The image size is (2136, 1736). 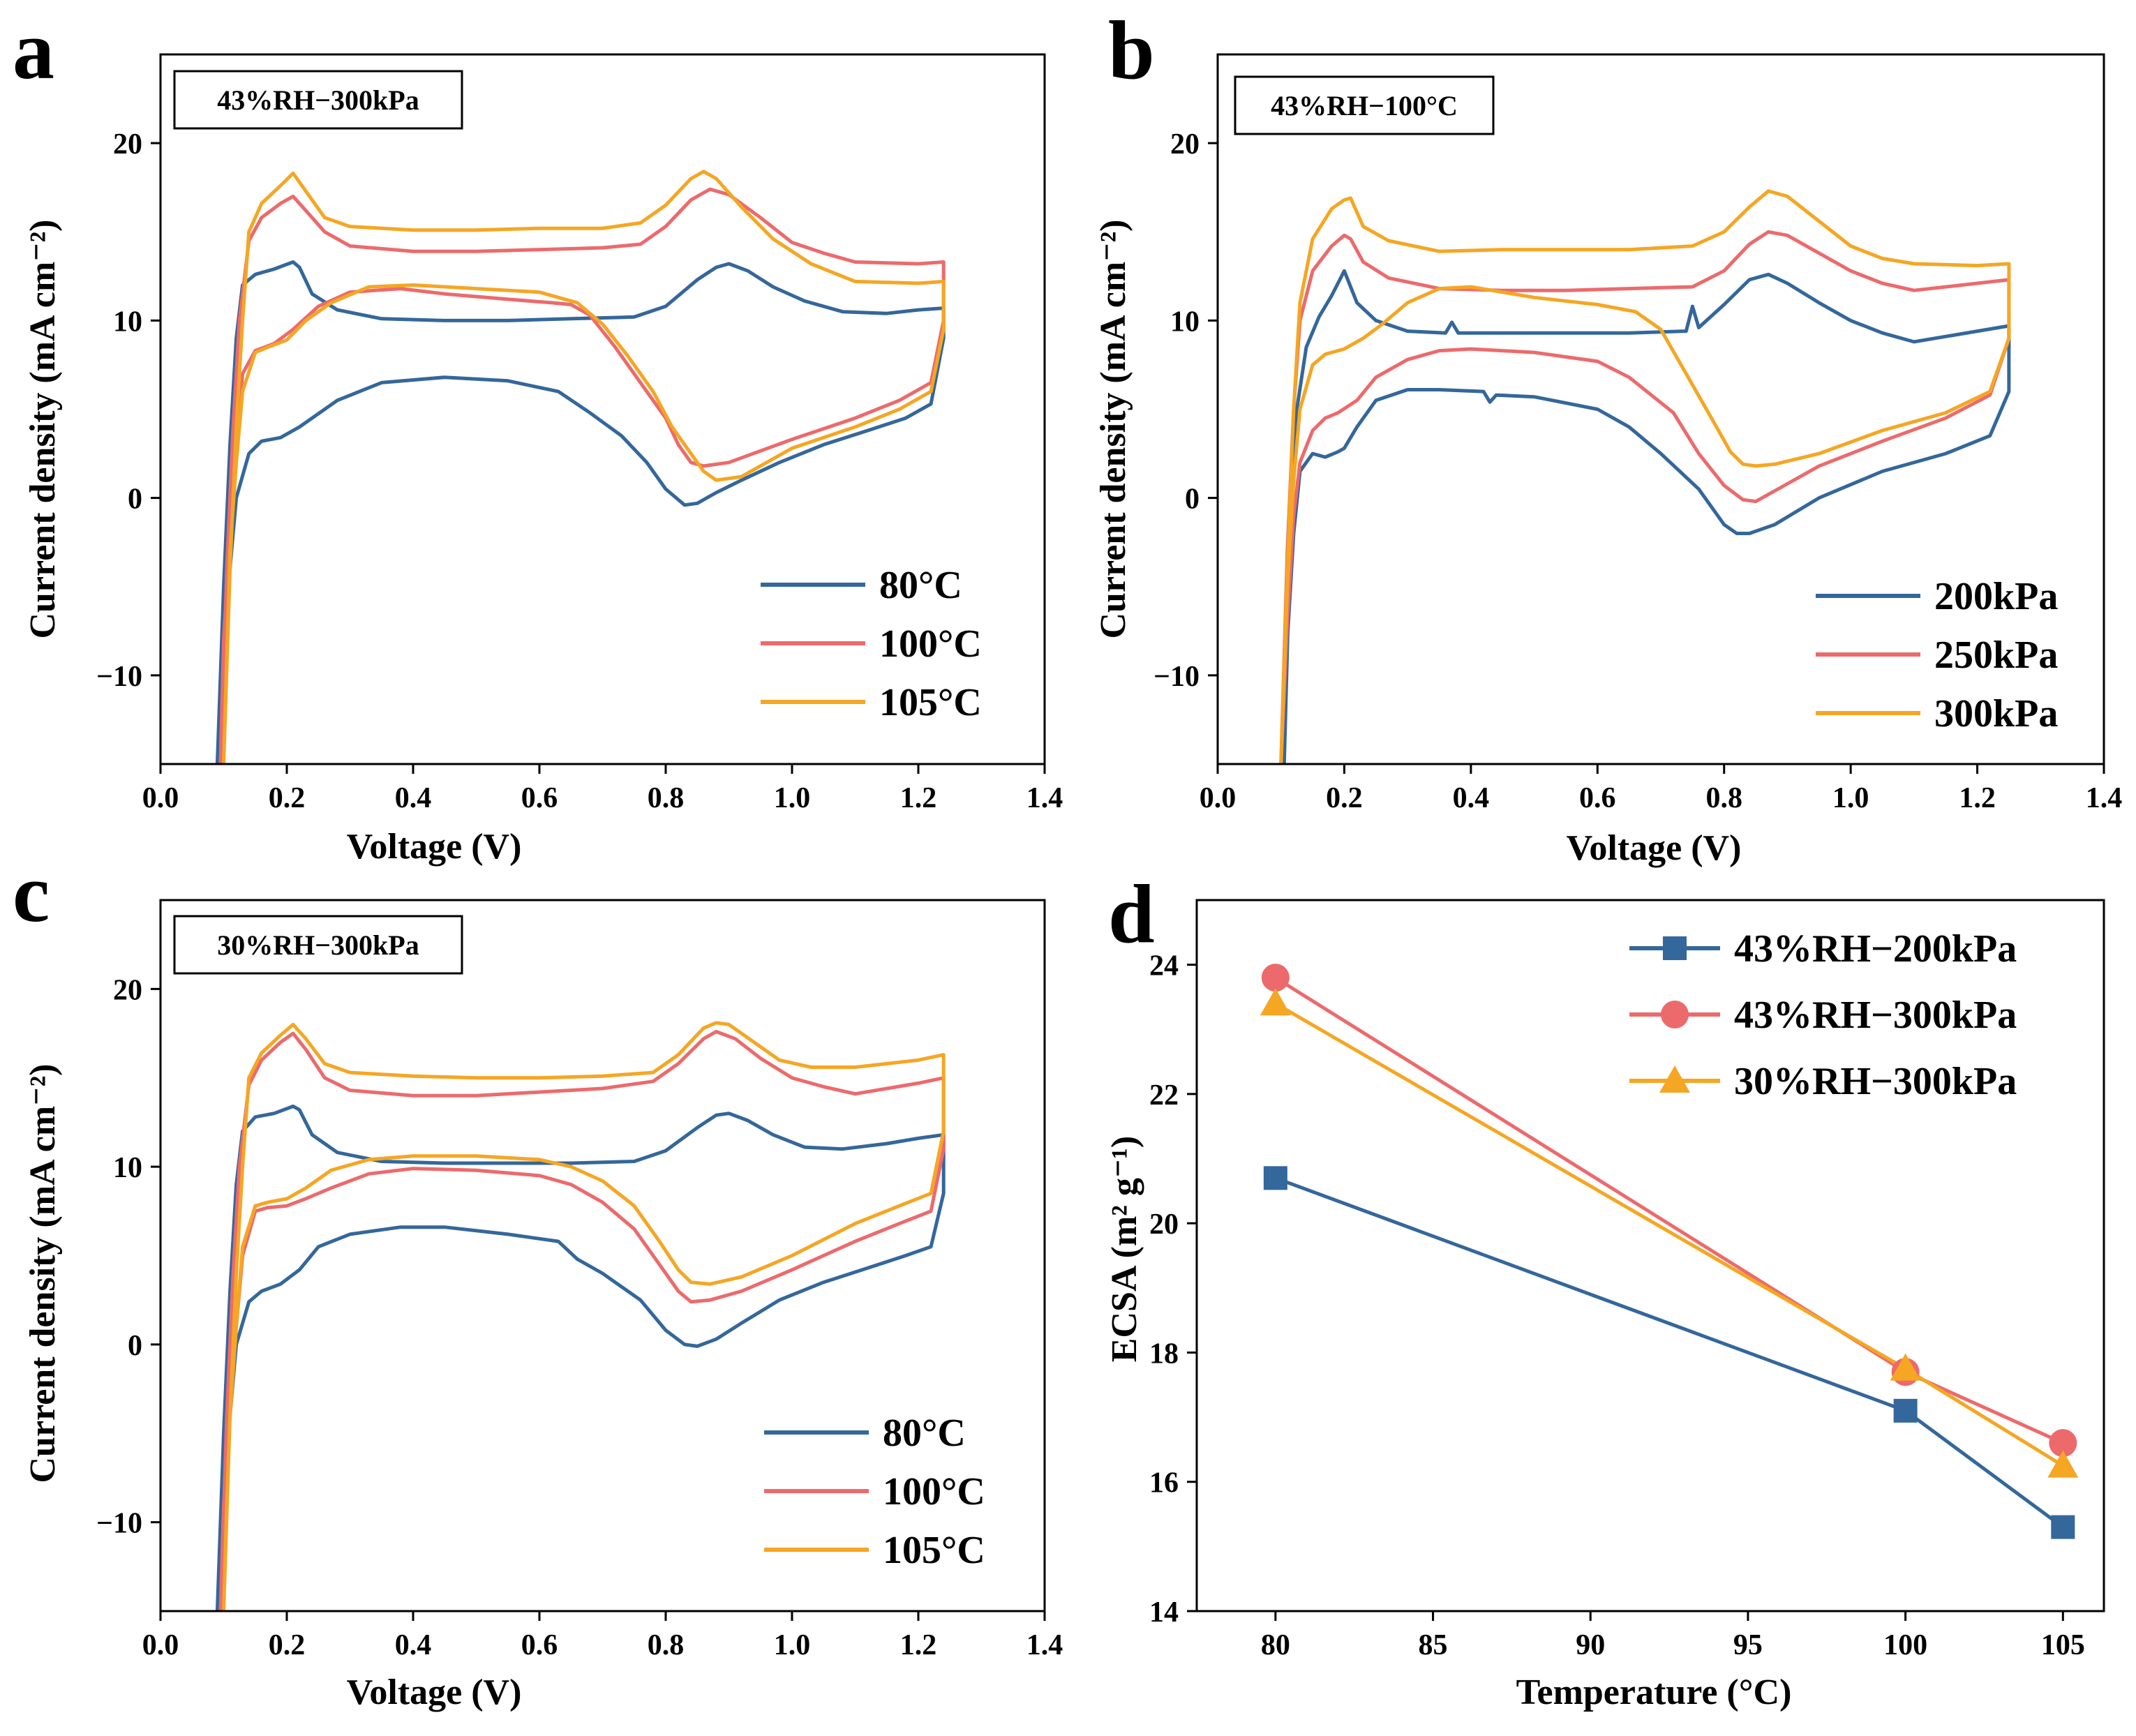 What do you see at coordinates (1044, 1645) in the screenshot?
I see `panel-c-x-tick-label-8: 1.4` at bounding box center [1044, 1645].